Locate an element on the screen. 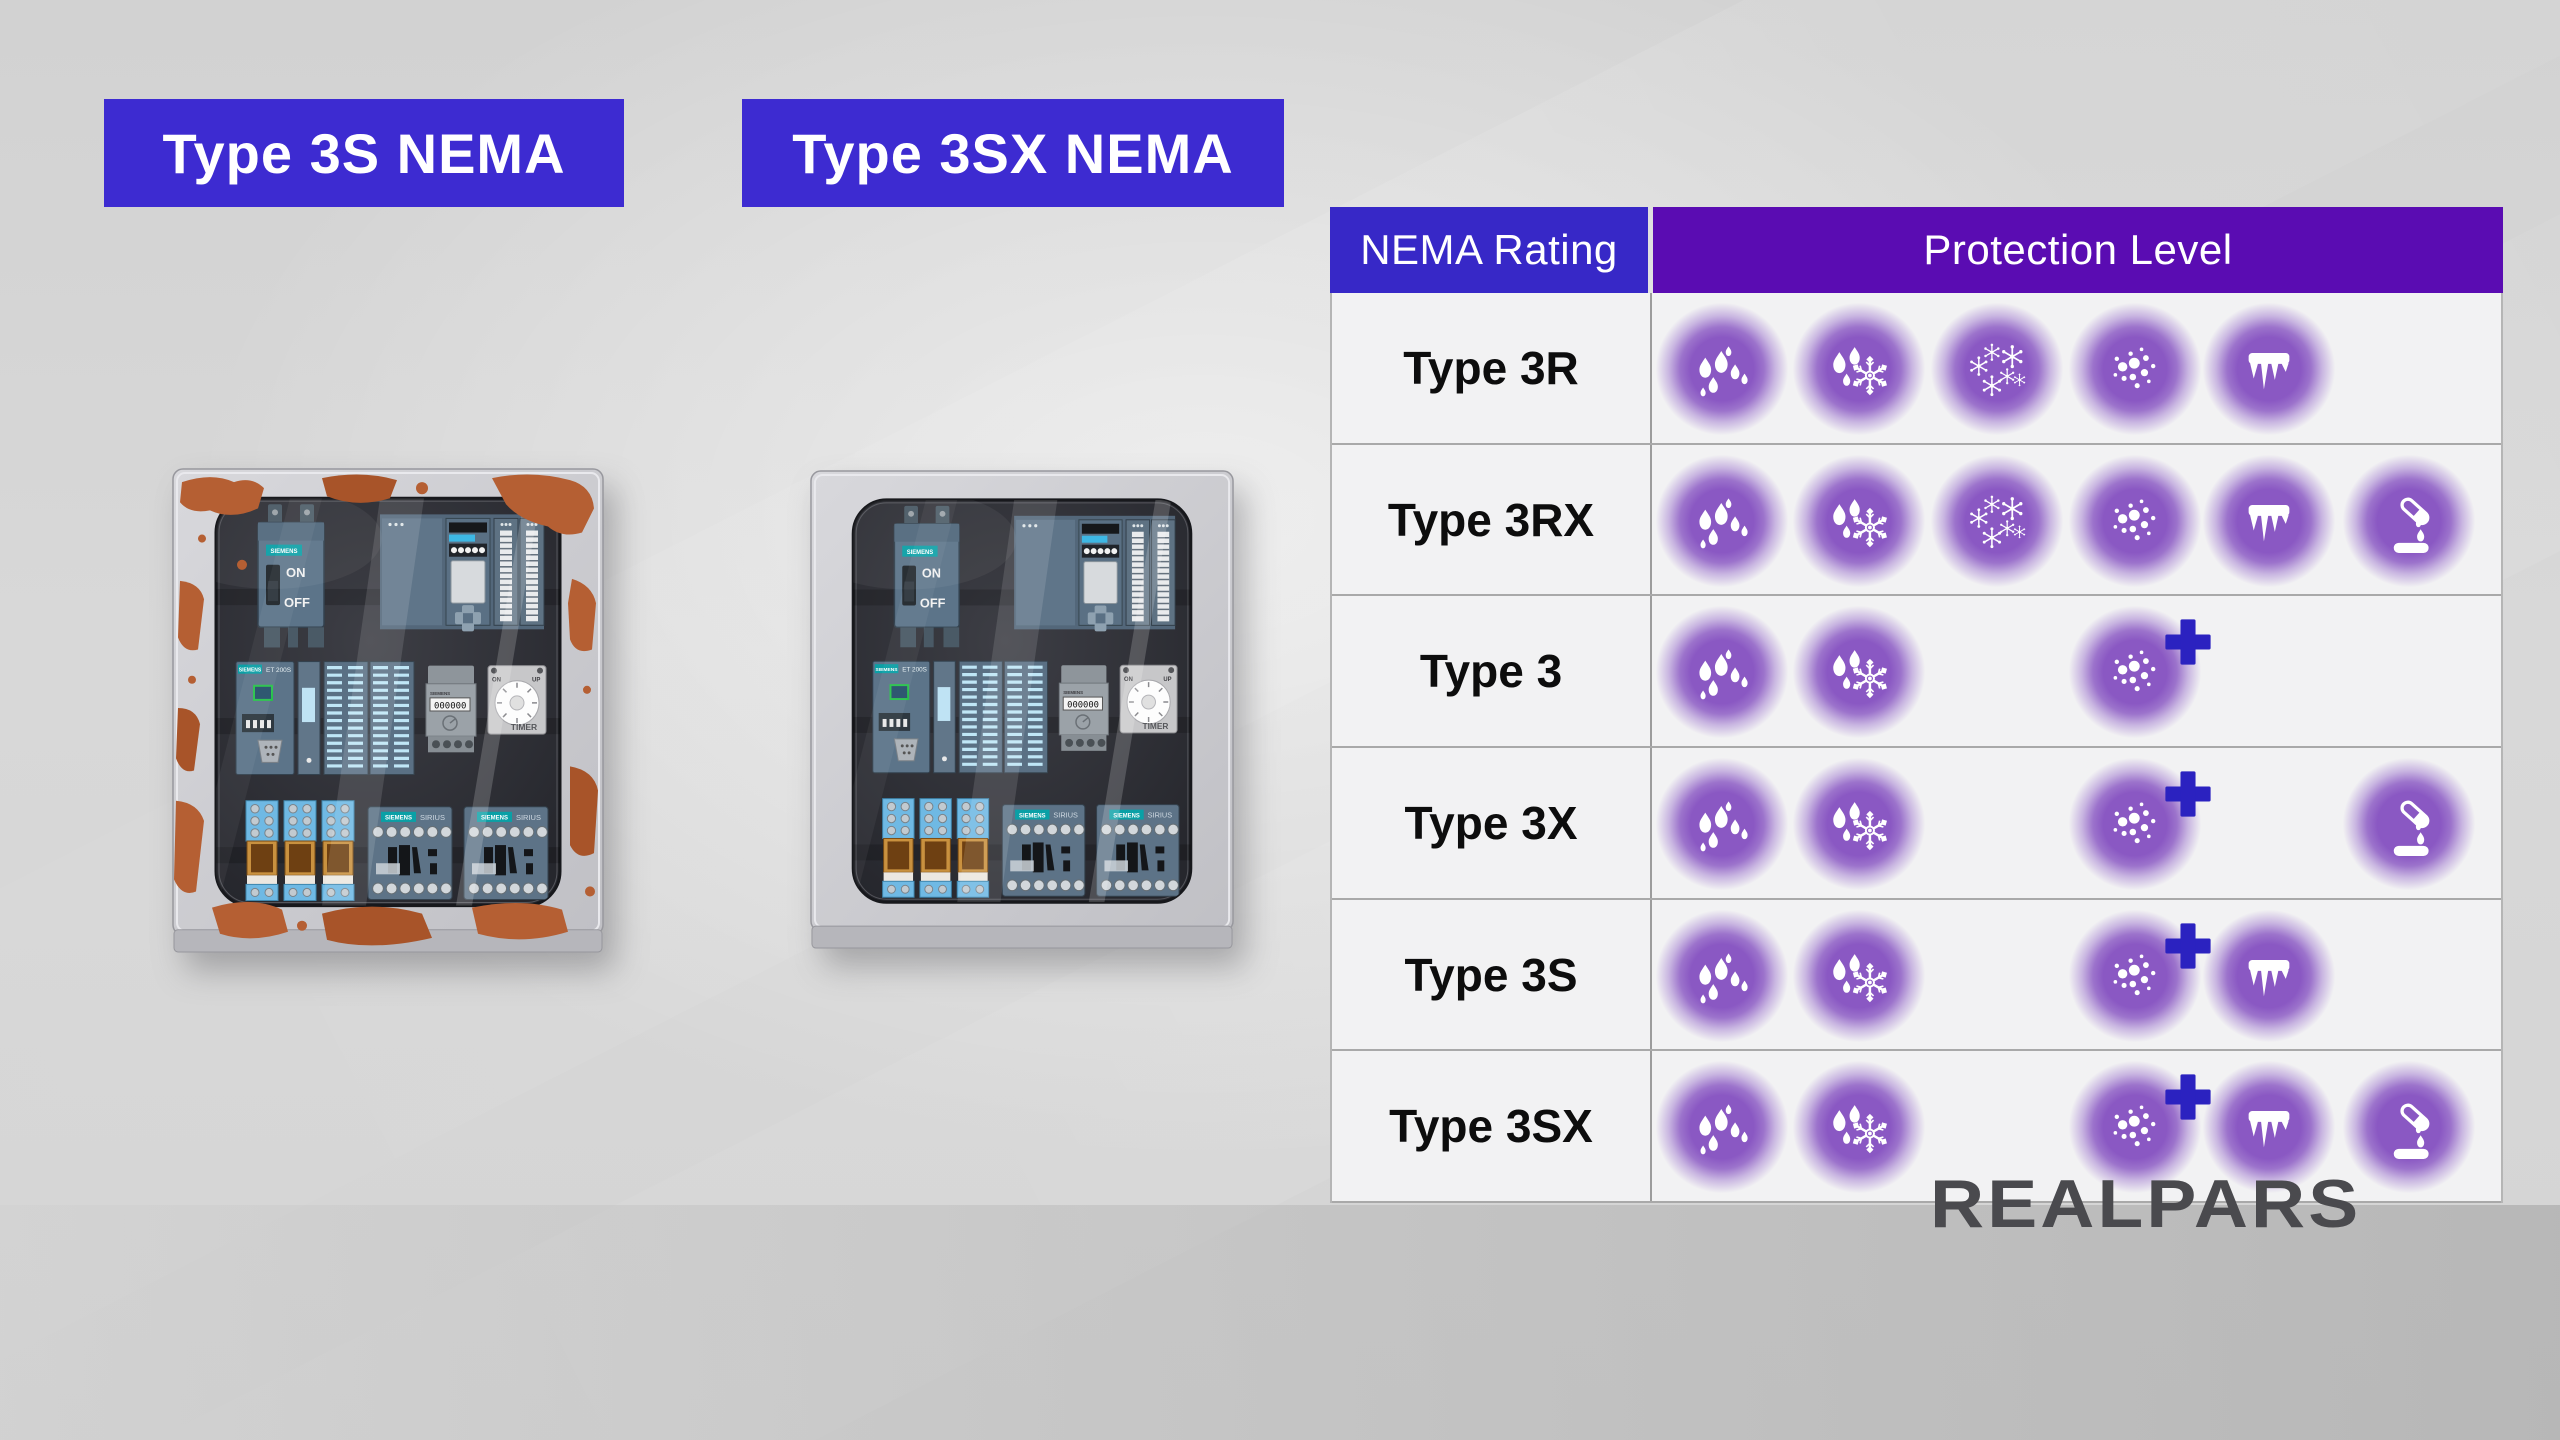 The width and height of the screenshot is (2560, 1440). table-row: Type 3SX is located at coordinates (1916, 1127).